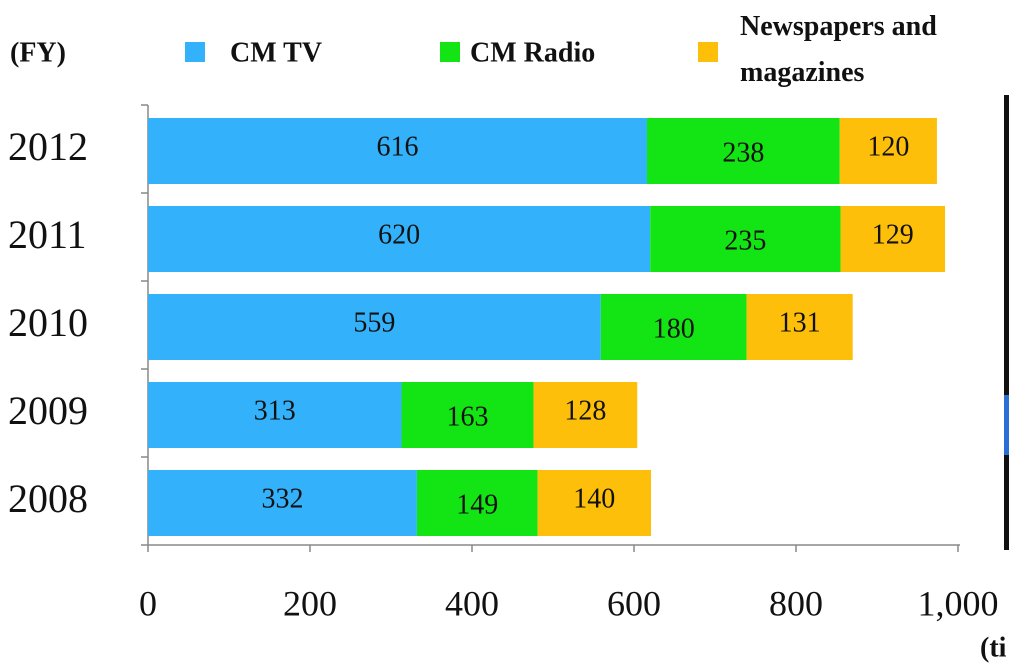 The image size is (1009, 668). Describe the element at coordinates (276, 52) in the screenshot. I see `legend-label: CM TV` at that location.